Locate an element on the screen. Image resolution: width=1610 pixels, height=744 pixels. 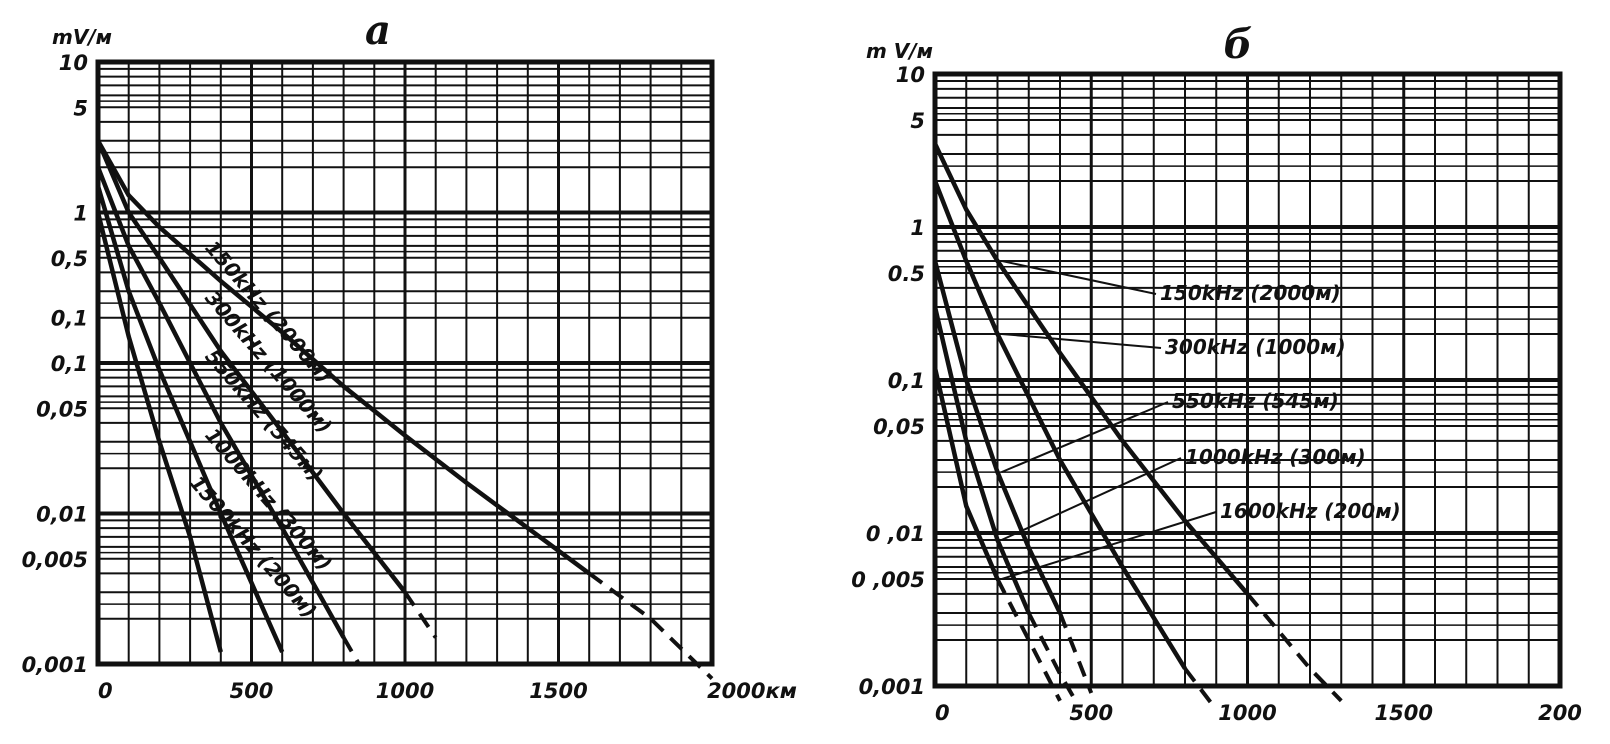
chart-b-series-2-extrapolation is located at coordinates (1200, 689).